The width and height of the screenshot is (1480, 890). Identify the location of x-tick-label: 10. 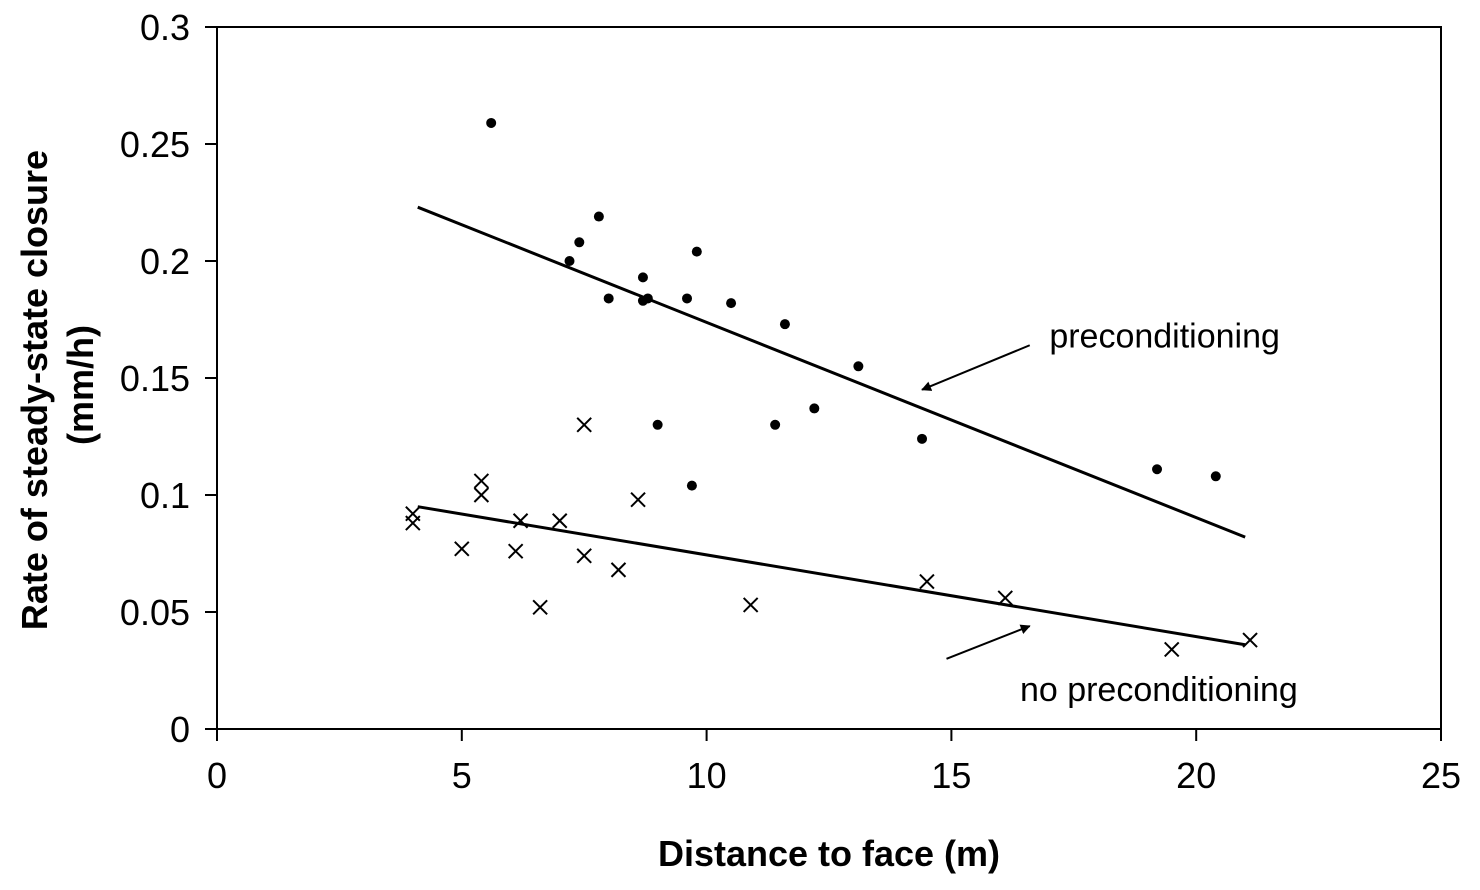
(707, 775).